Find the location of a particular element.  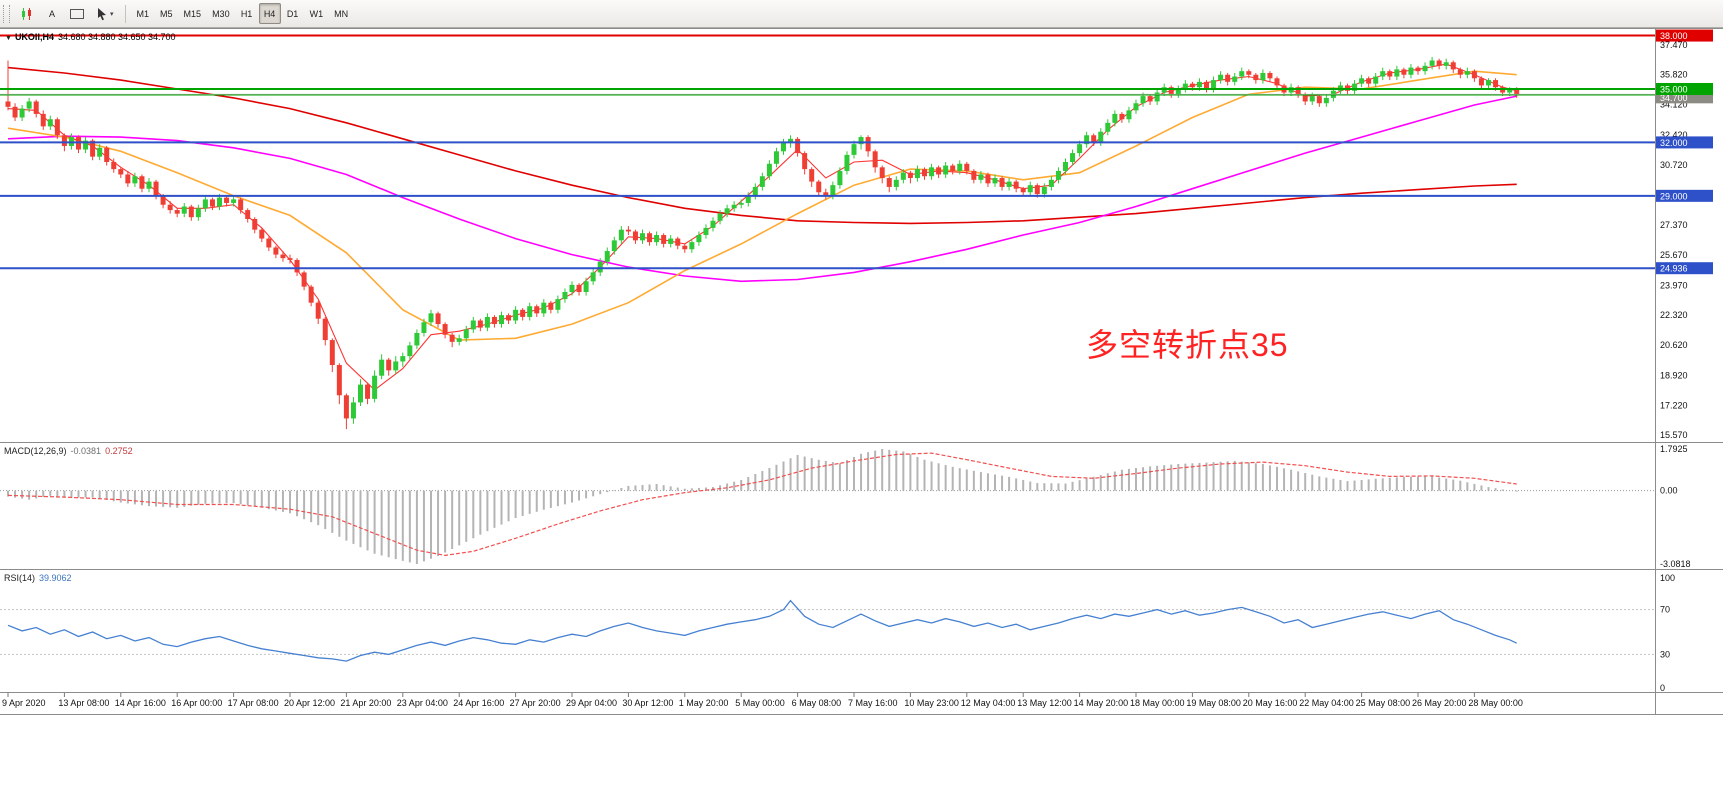

rsi-panel is located at coordinates (827, 630).